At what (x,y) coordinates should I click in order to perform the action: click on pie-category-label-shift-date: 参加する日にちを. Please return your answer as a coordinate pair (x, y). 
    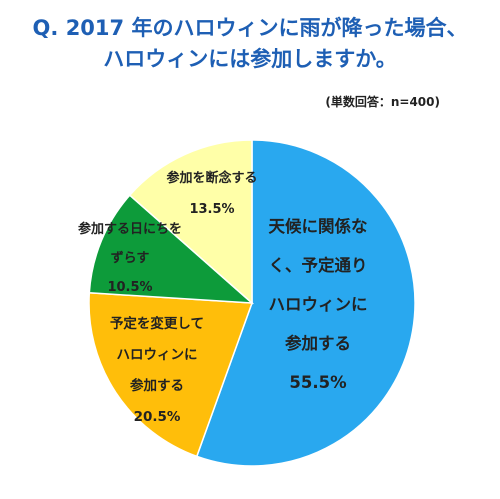
    Looking at the image, I should click on (130, 229).